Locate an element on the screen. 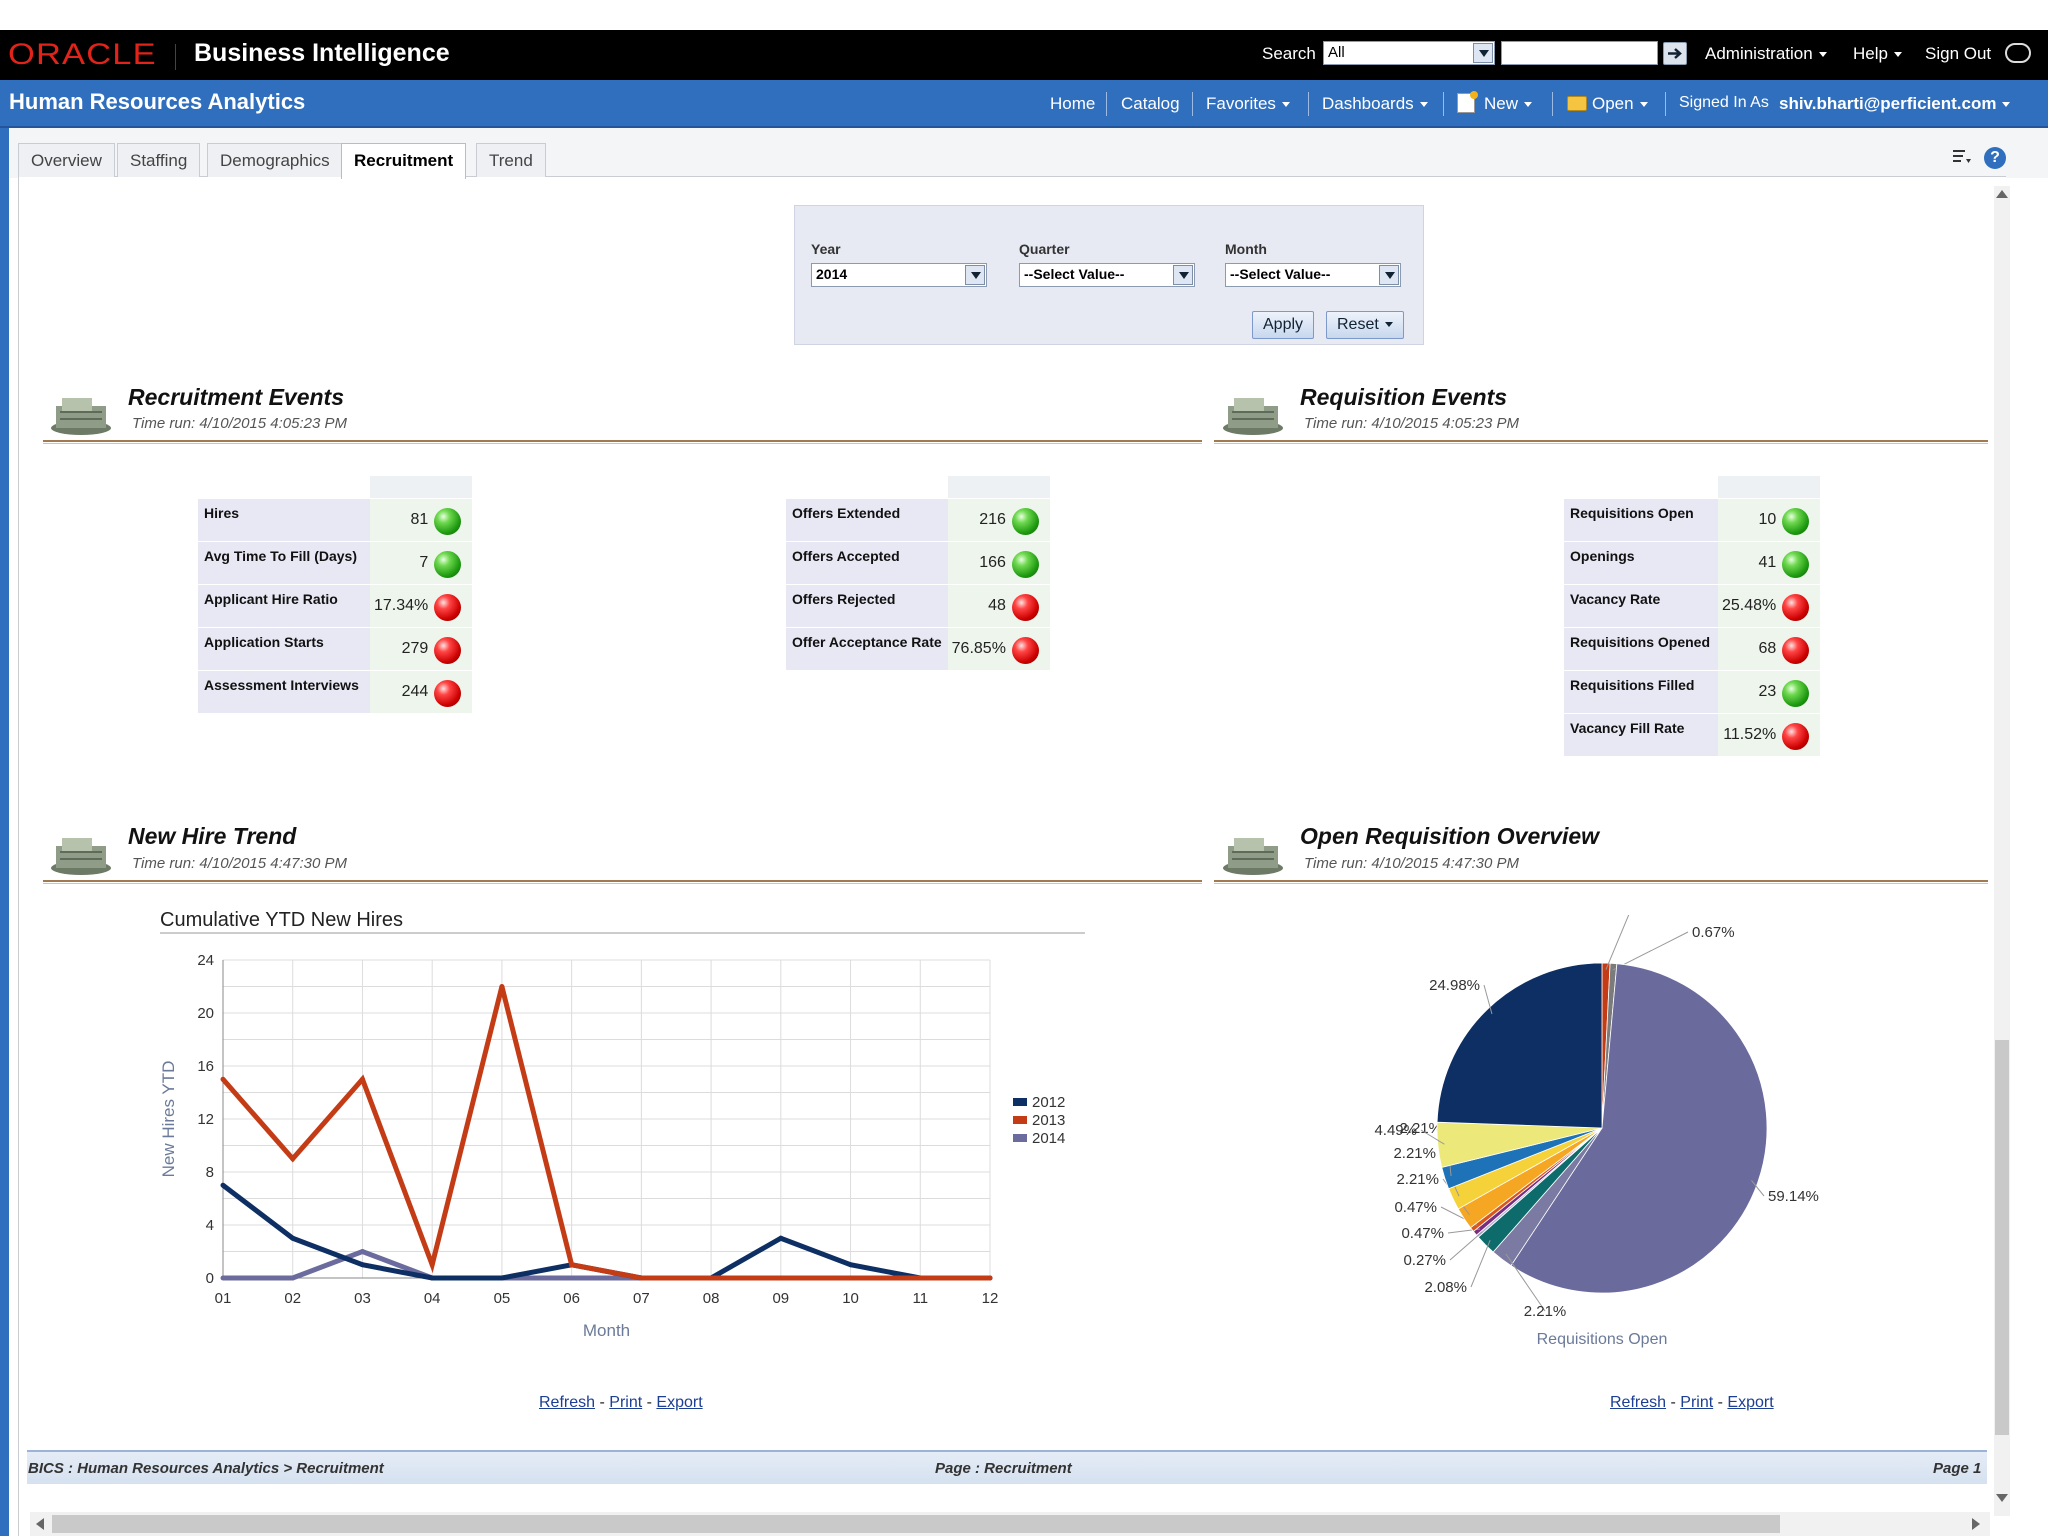  pie-label: 0.47% is located at coordinates (1422, 1233).